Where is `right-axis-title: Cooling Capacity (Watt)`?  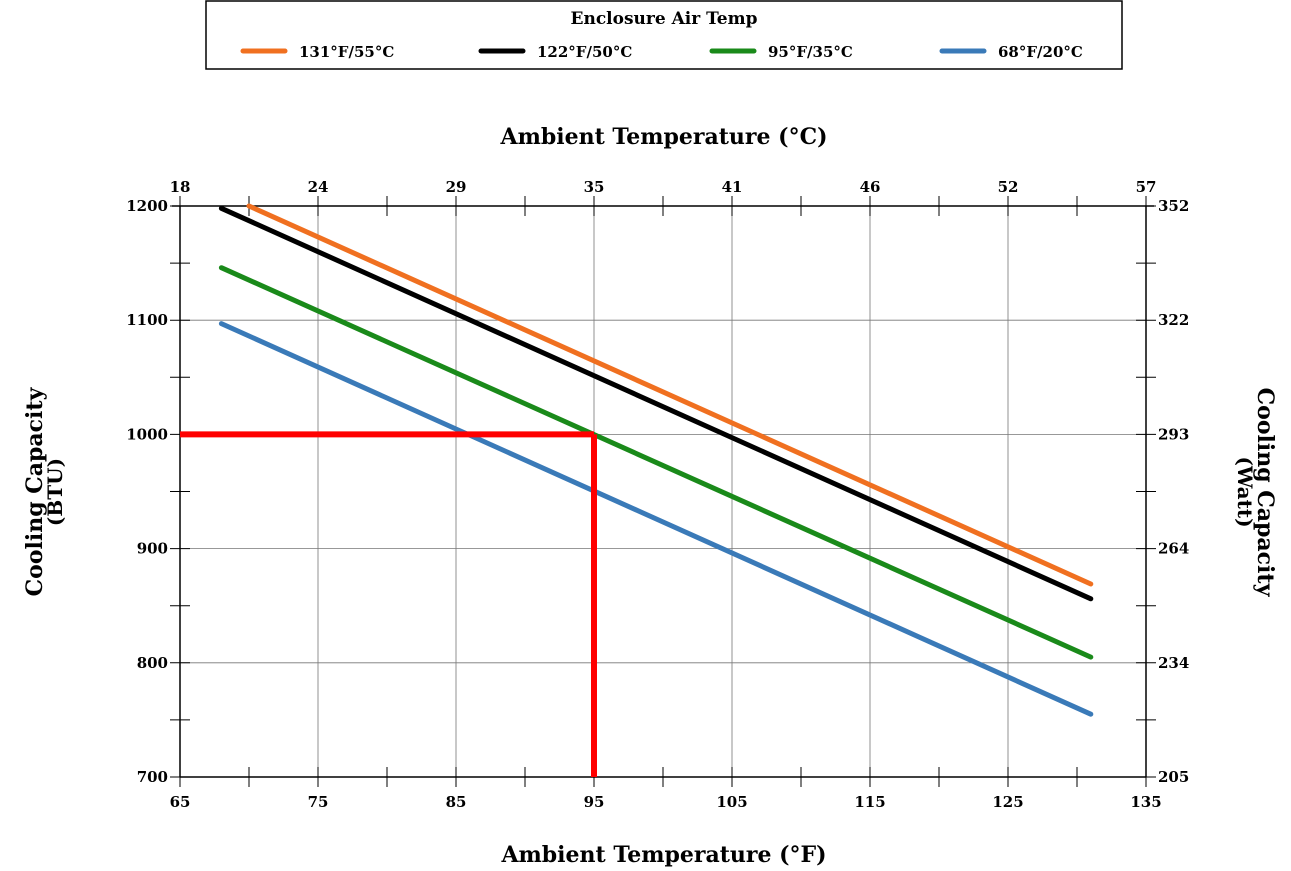
right-axis-title: Cooling Capacity (Watt) is located at coordinates (1255, 493).